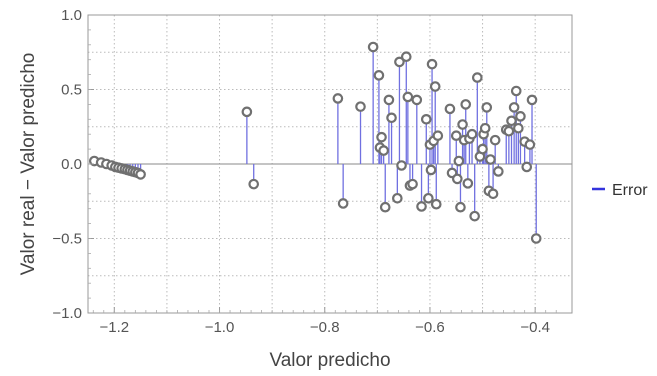 The width and height of the screenshot is (657, 376). I want to click on x-tick-label: −1.2, so click(114, 327).